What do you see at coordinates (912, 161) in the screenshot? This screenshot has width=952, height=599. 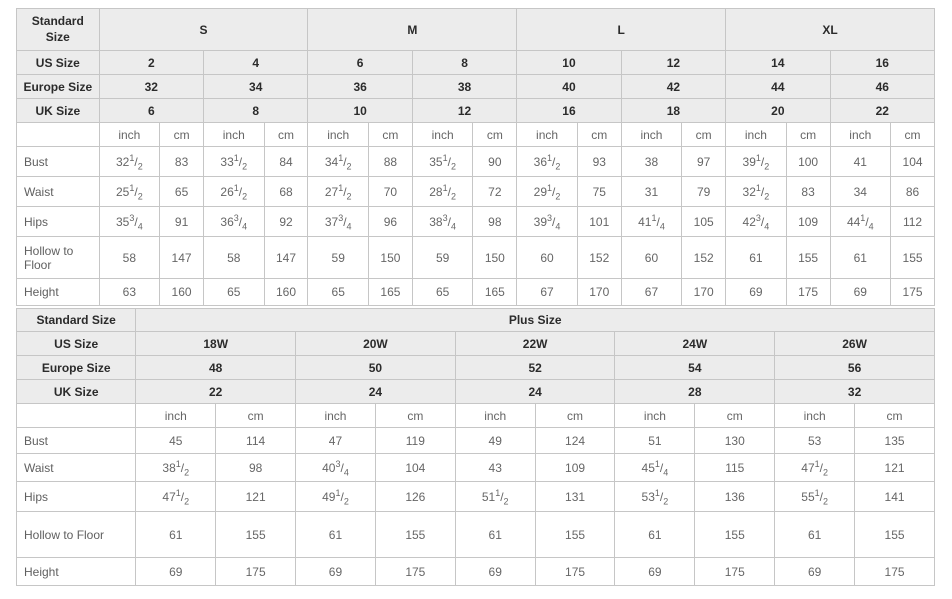 I see `measurement-value-cell: 104` at bounding box center [912, 161].